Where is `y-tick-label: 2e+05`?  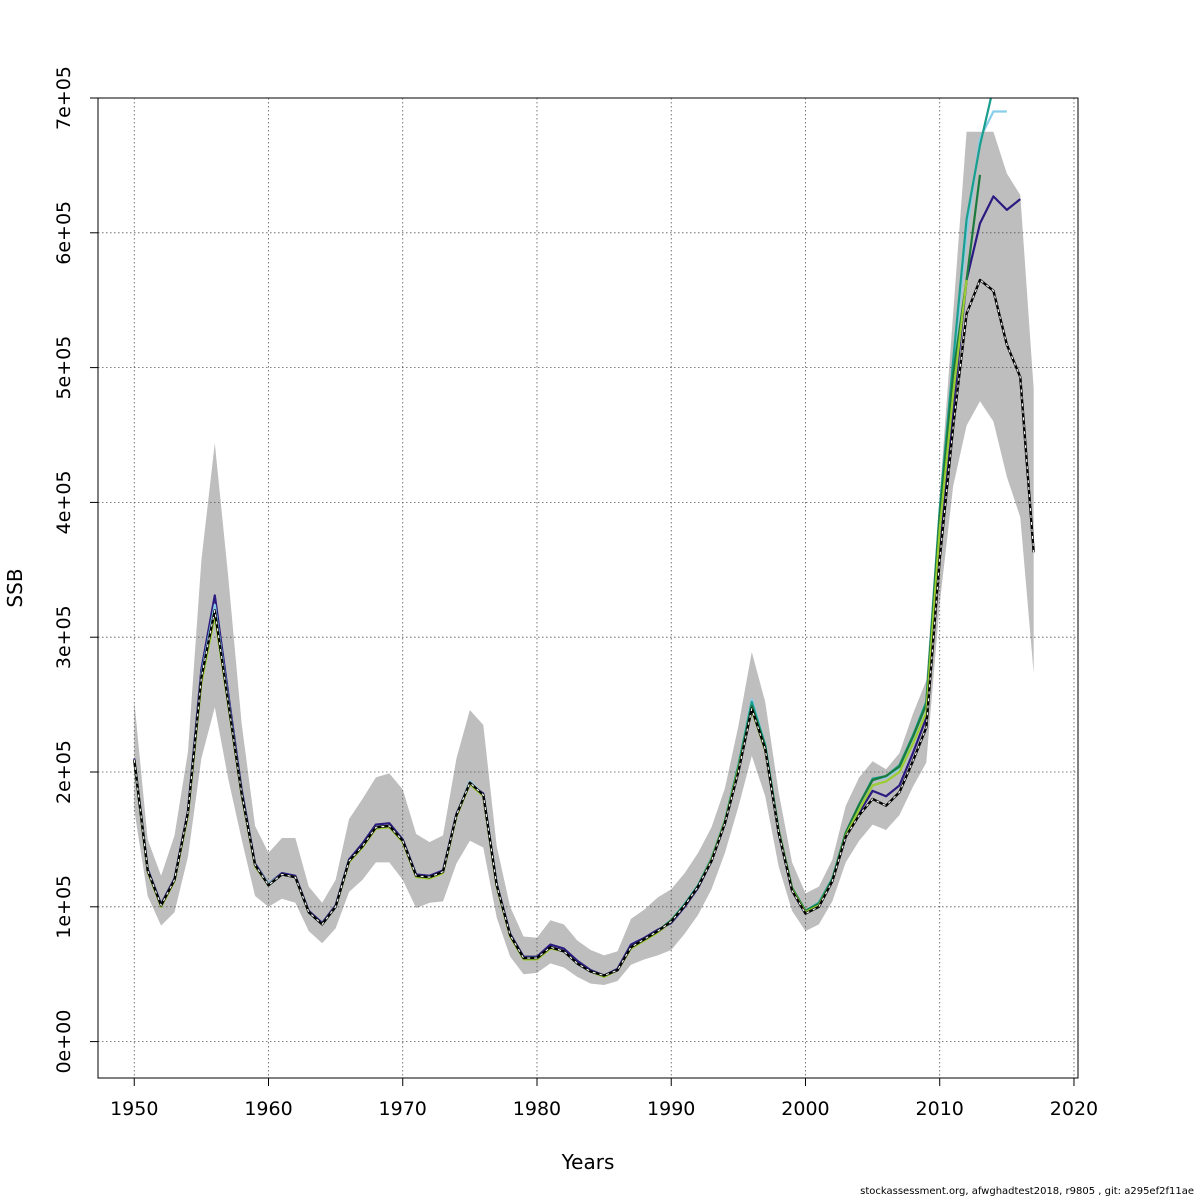
y-tick-label: 2e+05 is located at coordinates (64, 772).